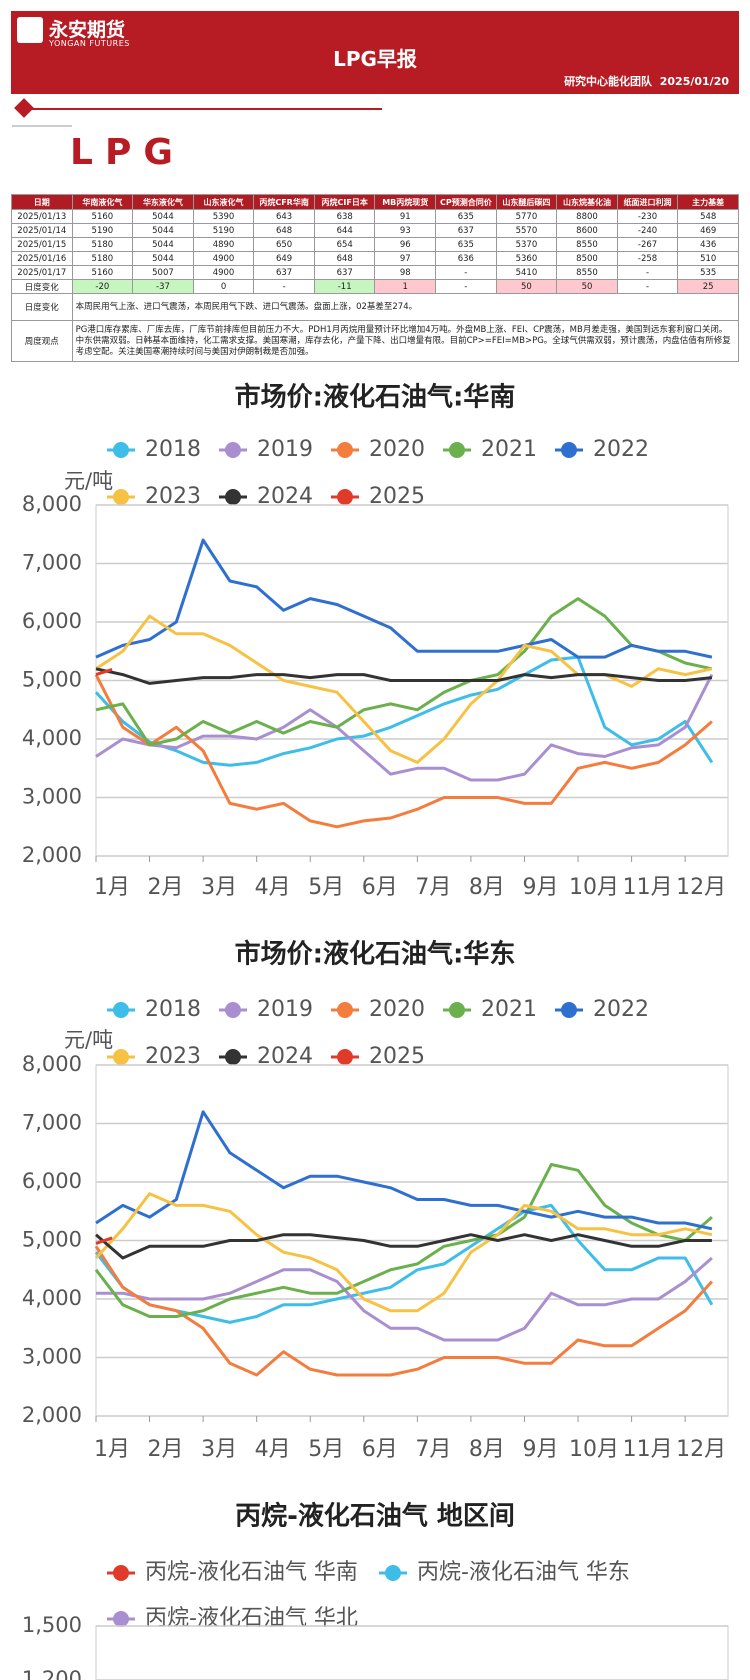 The height and width of the screenshot is (1680, 750). I want to click on column-header: 丙烷CFR华南, so click(284, 202).